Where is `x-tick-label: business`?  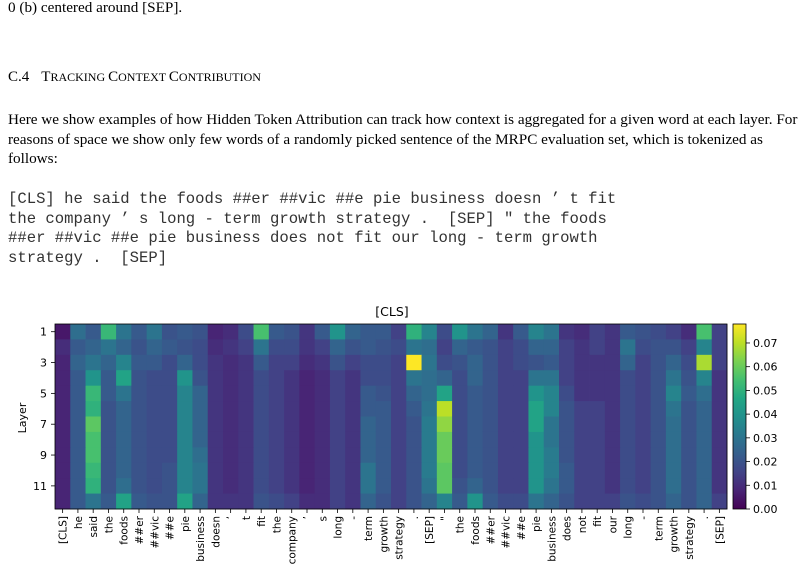 x-tick-label: business is located at coordinates (201, 539).